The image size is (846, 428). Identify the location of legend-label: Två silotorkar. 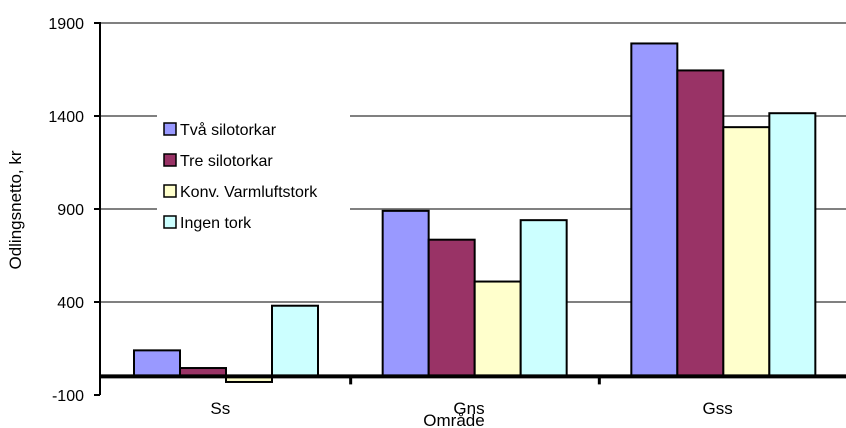
(228, 130).